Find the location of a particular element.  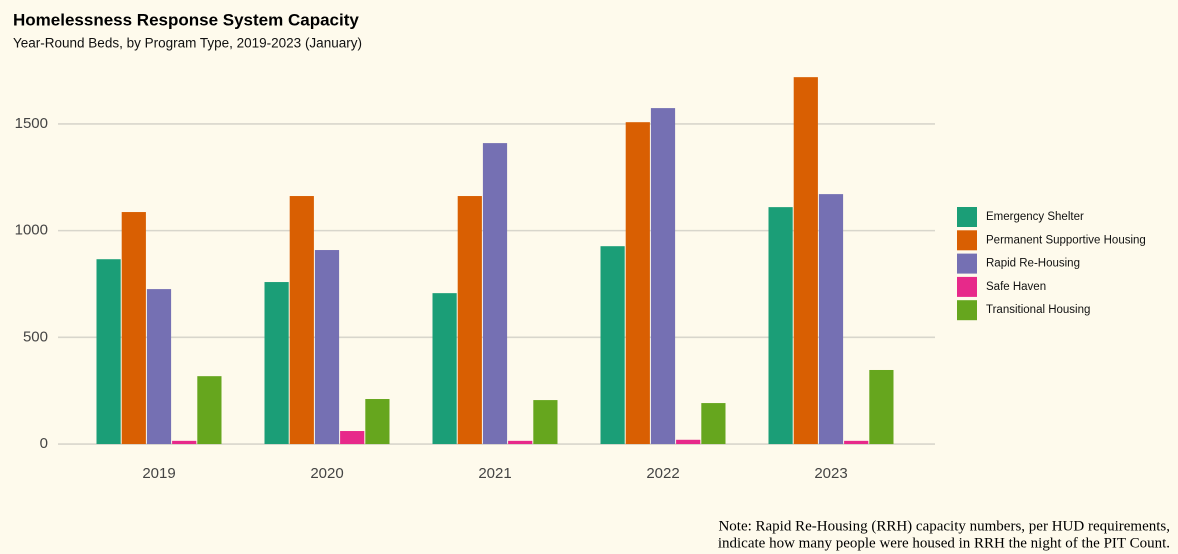

legend-label: Safe Haven is located at coordinates (1016, 287).